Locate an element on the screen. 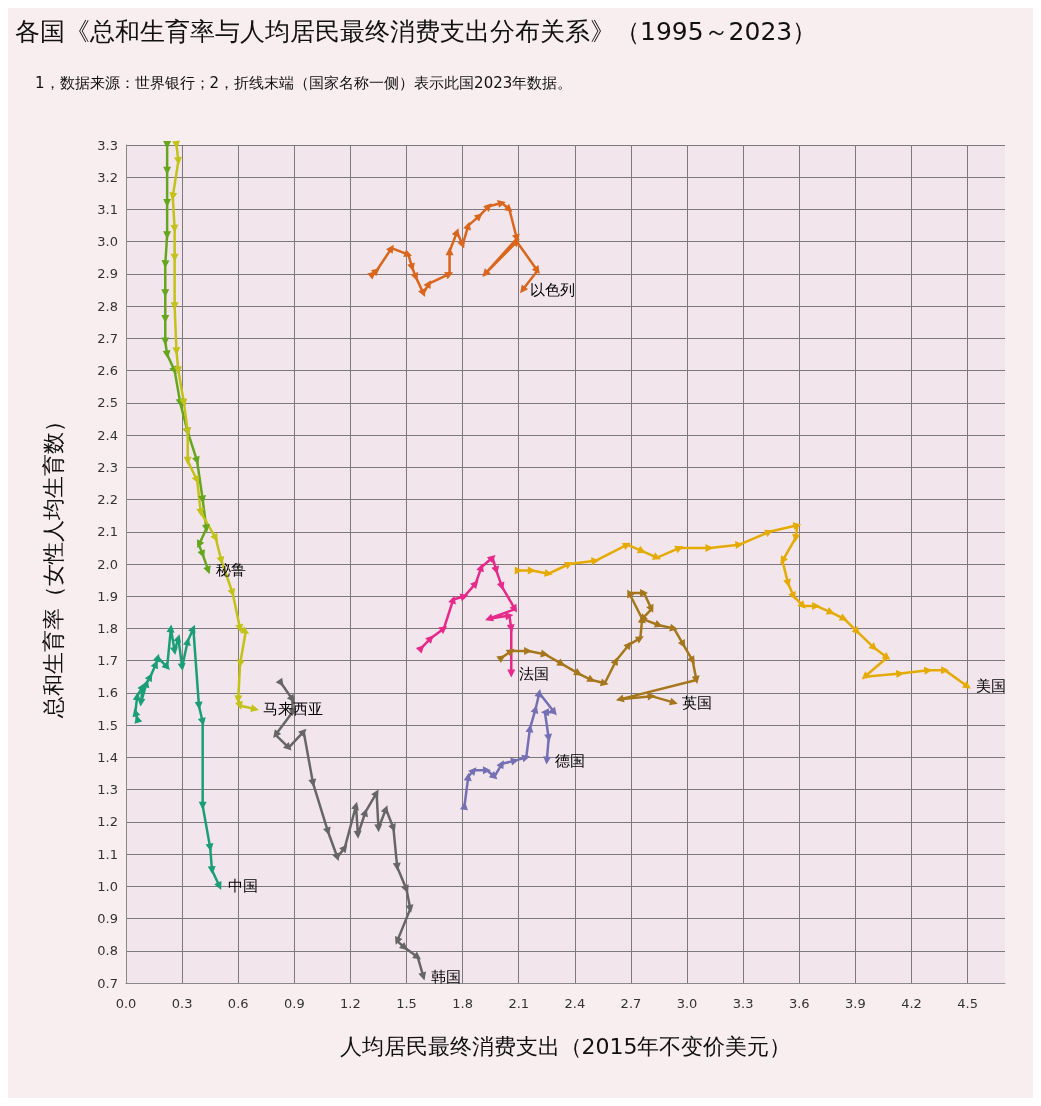 Image resolution: width=1041 pixels, height=1106 pixels. y-tick-label: 1.1 is located at coordinates (107, 854).